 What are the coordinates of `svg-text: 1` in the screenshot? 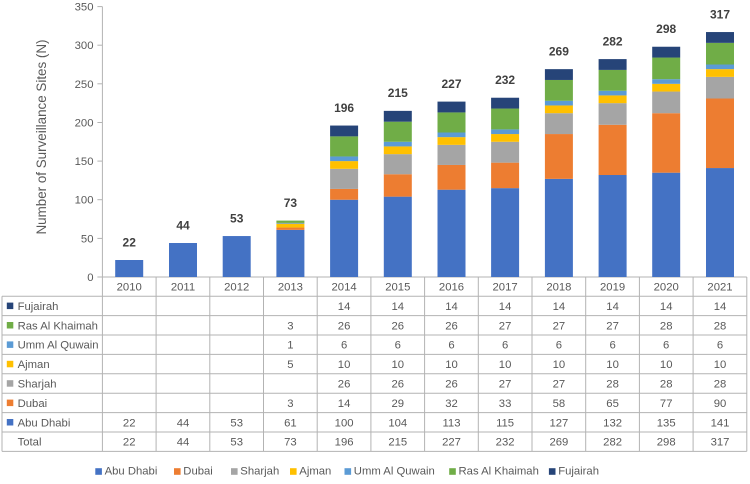 It's located at (290, 346).